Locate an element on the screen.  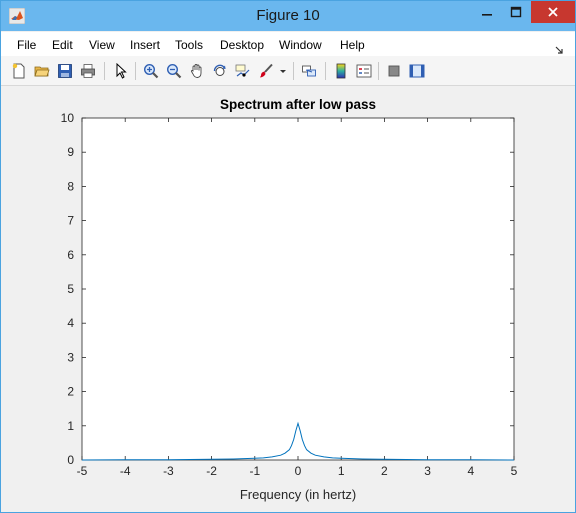
menu-help: Help is located at coordinates (352, 45).